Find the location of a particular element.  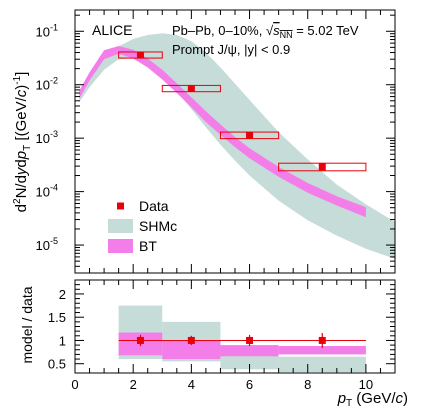

legend-data-marker is located at coordinates (120, 206).